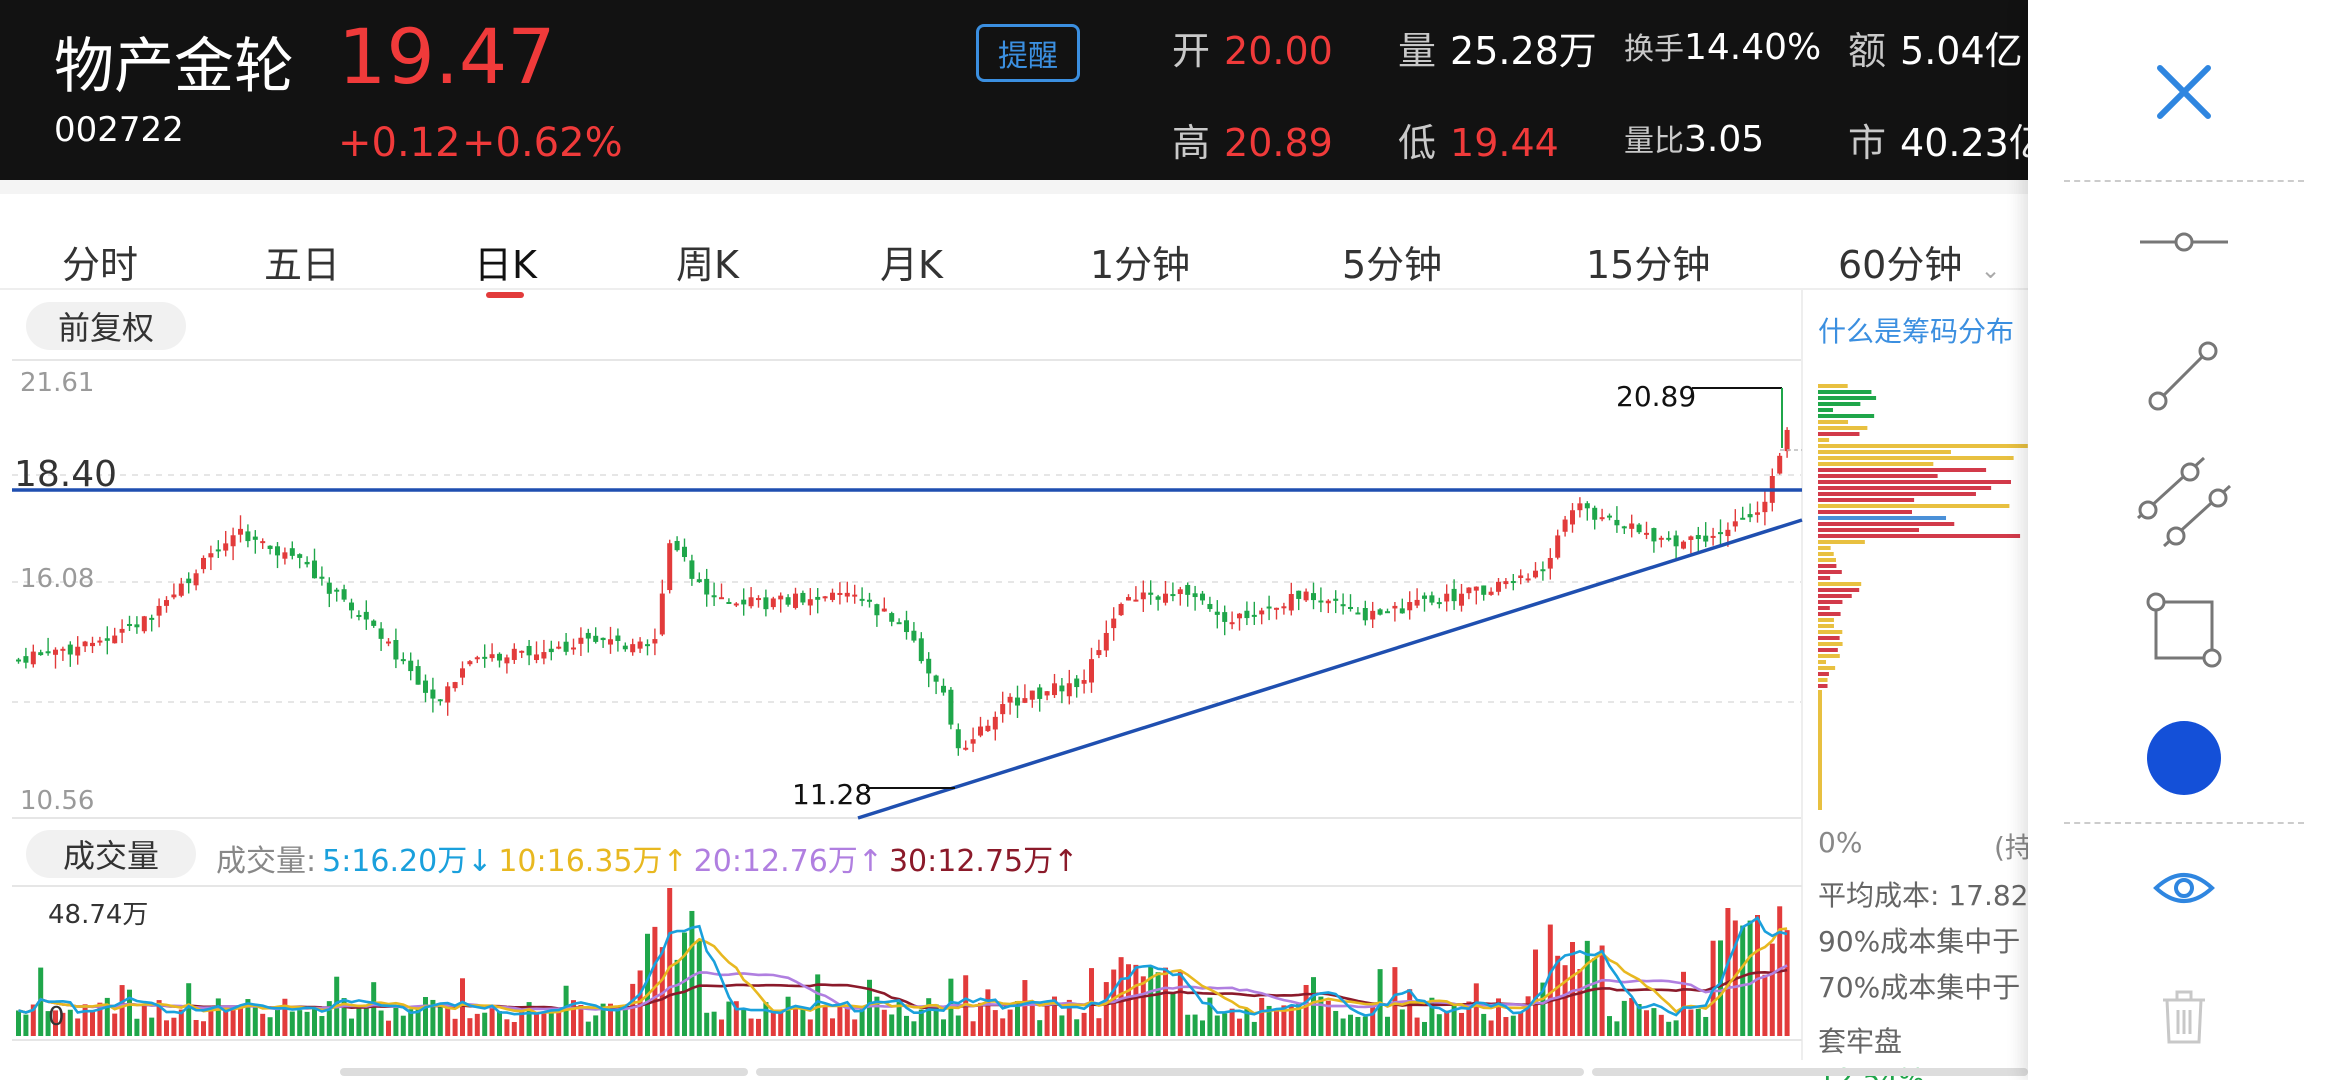 The image size is (2340, 1080). I want to click on chip-avg-cost: 平均成本: 17.82, so click(1923, 895).